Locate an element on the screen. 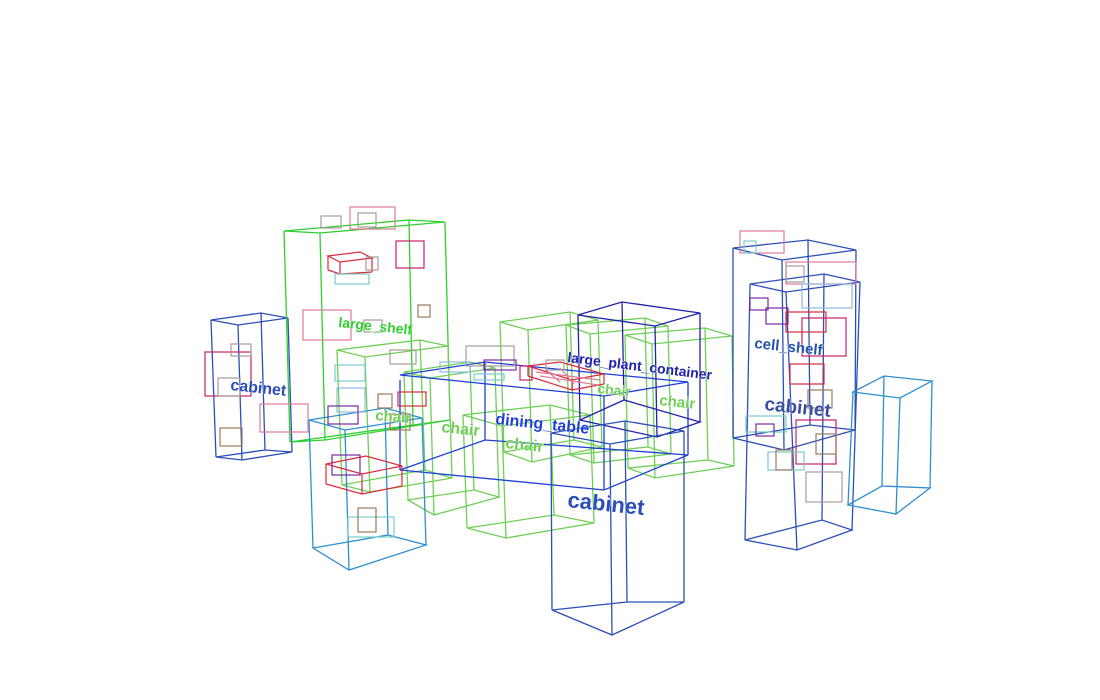 The height and width of the screenshot is (700, 1100). box-chair-mid-left is located at coordinates (452, 438).